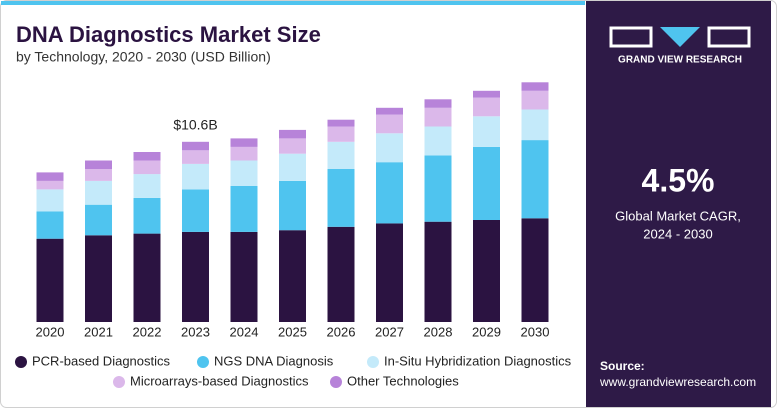 The width and height of the screenshot is (777, 408). What do you see at coordinates (219, 380) in the screenshot?
I see `legend-label: Microarrays-based Diagnostics` at bounding box center [219, 380].